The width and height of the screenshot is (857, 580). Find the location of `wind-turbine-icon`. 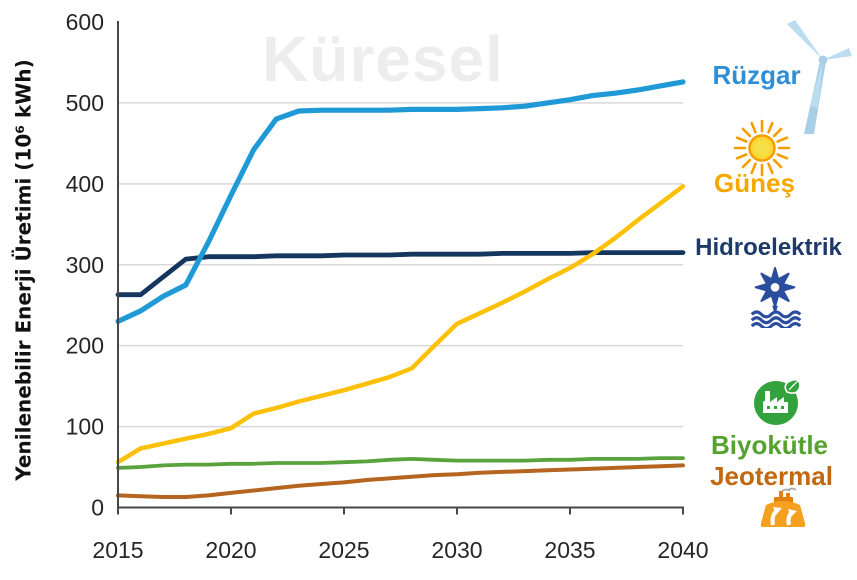

wind-turbine-icon is located at coordinates (819, 77).